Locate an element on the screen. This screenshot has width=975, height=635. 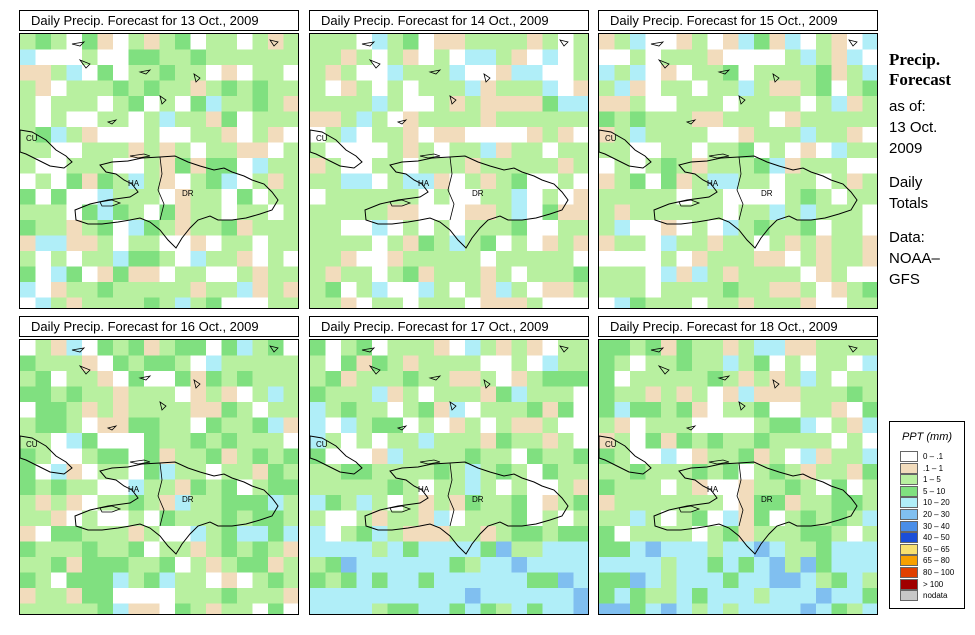
hispaniola-coastline is located at coordinates (466, 202).